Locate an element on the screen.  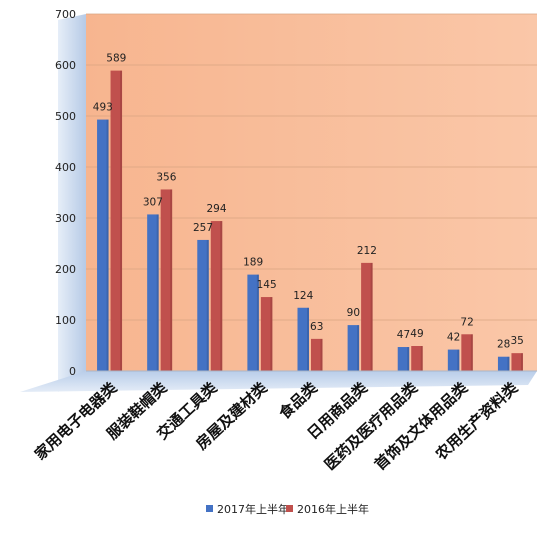
data-label: 589 is located at coordinates (116, 59).